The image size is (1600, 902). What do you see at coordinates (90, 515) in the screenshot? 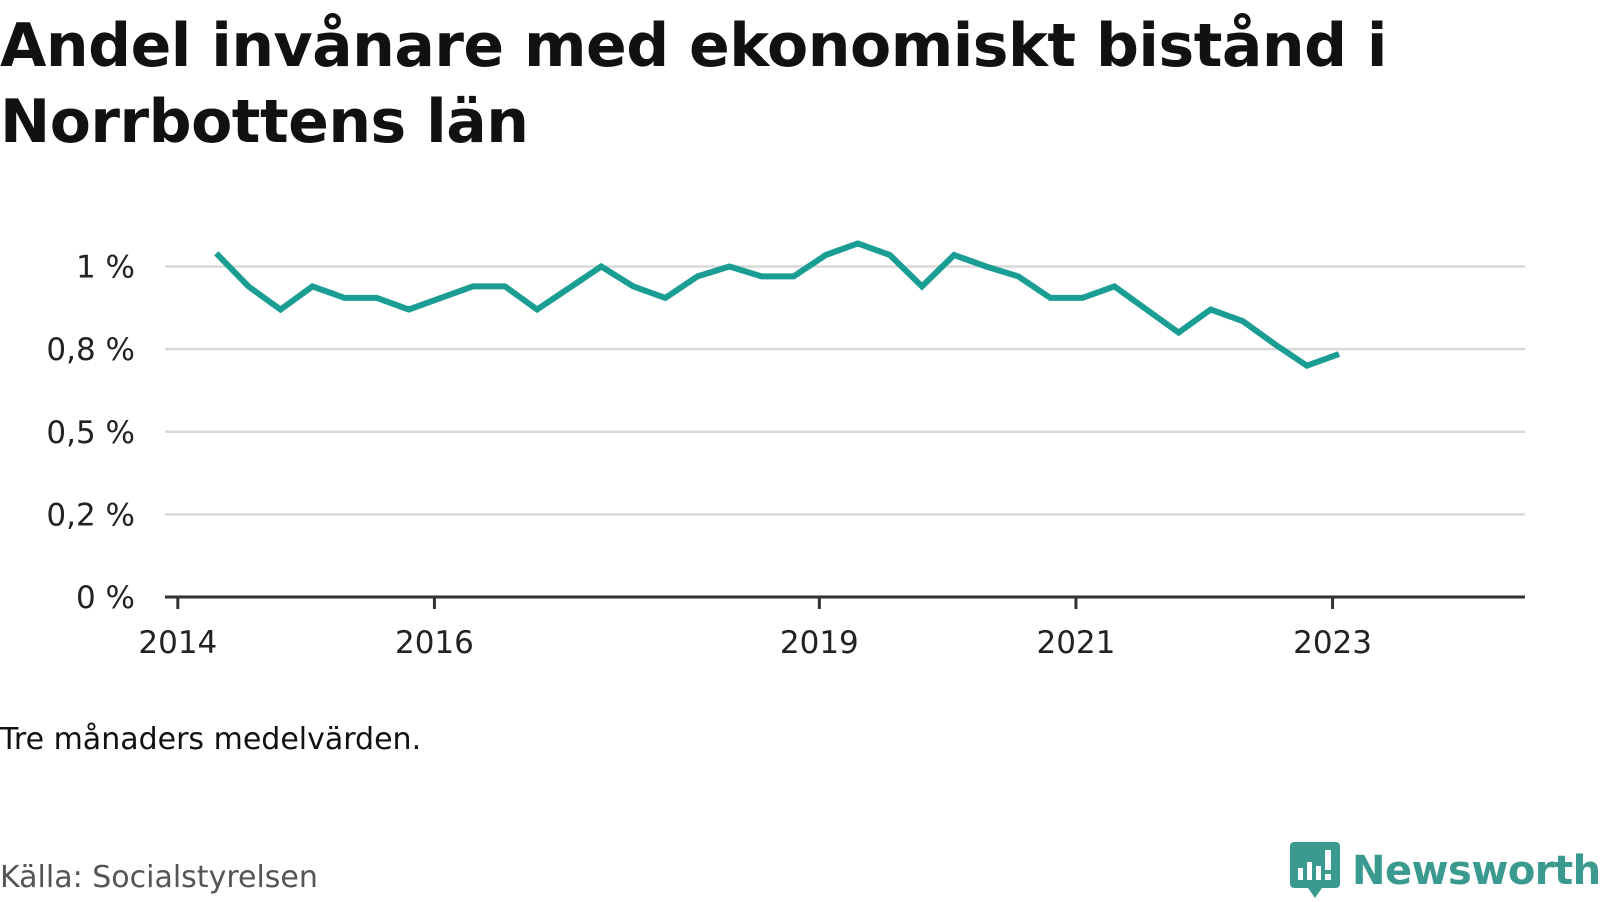
I see `y-tick-label: 0,2 %` at bounding box center [90, 515].